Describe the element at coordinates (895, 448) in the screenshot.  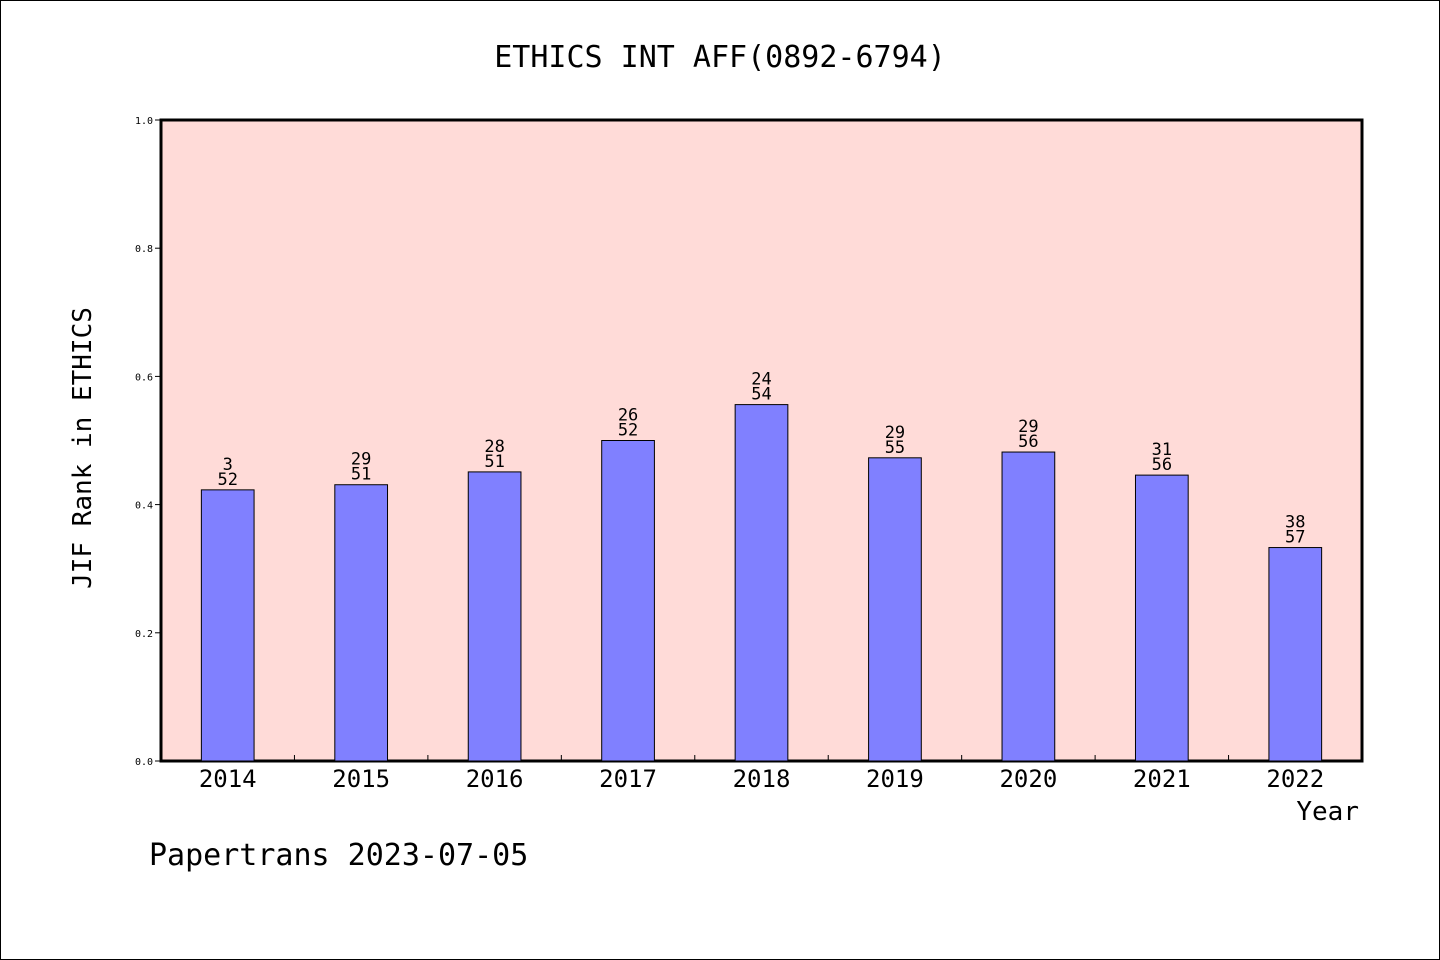
I see `total-label-2019: 55` at that location.